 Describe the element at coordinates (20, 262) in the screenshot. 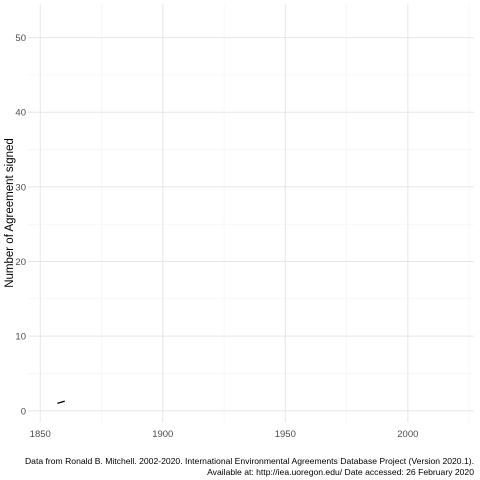

I see `y-tick-label: 20` at that location.